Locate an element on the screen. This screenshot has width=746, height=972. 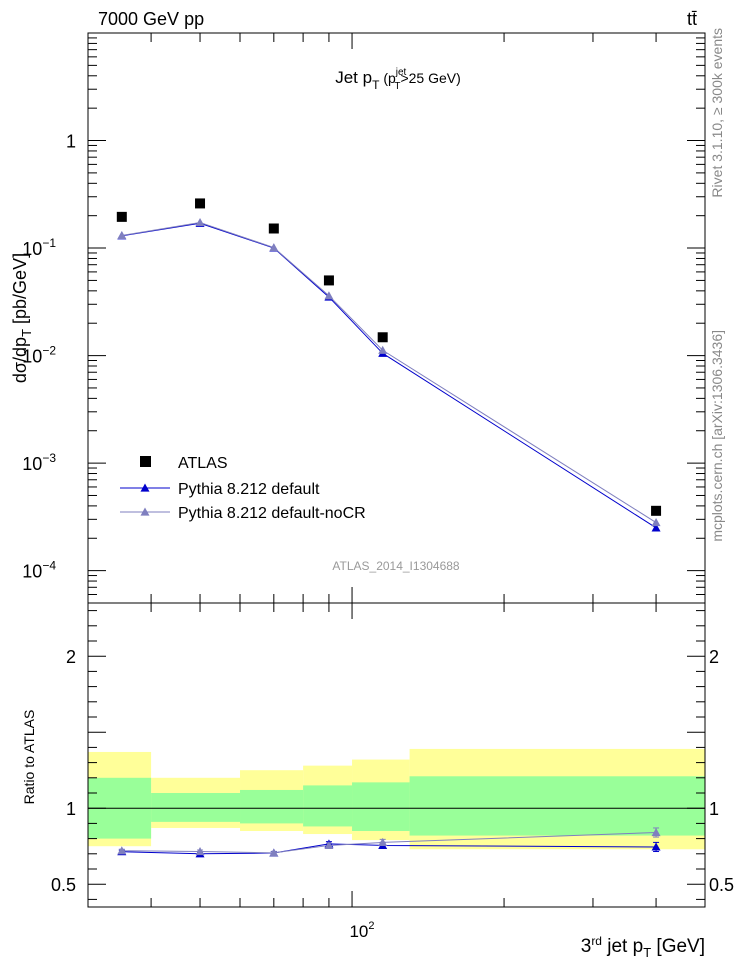
legend-marker-pythia-8-212-default is located at coordinates (145, 487).